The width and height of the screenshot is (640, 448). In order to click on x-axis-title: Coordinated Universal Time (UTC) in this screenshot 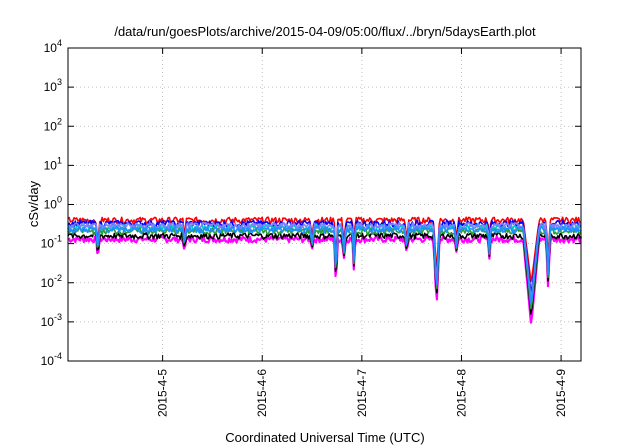, I will do `click(324, 437)`.